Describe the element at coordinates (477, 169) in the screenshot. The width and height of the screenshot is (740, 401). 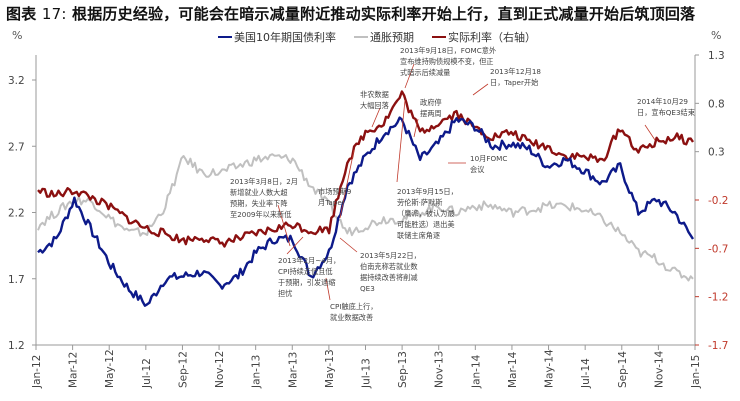
I see `annotation-text: 会议` at that location.